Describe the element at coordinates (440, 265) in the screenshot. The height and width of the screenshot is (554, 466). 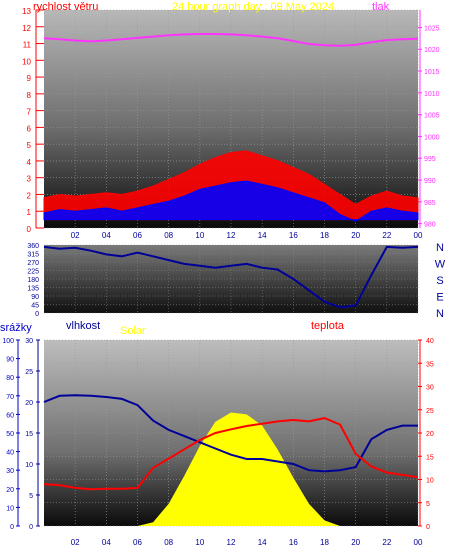
I see `compass-label: W` at that location.